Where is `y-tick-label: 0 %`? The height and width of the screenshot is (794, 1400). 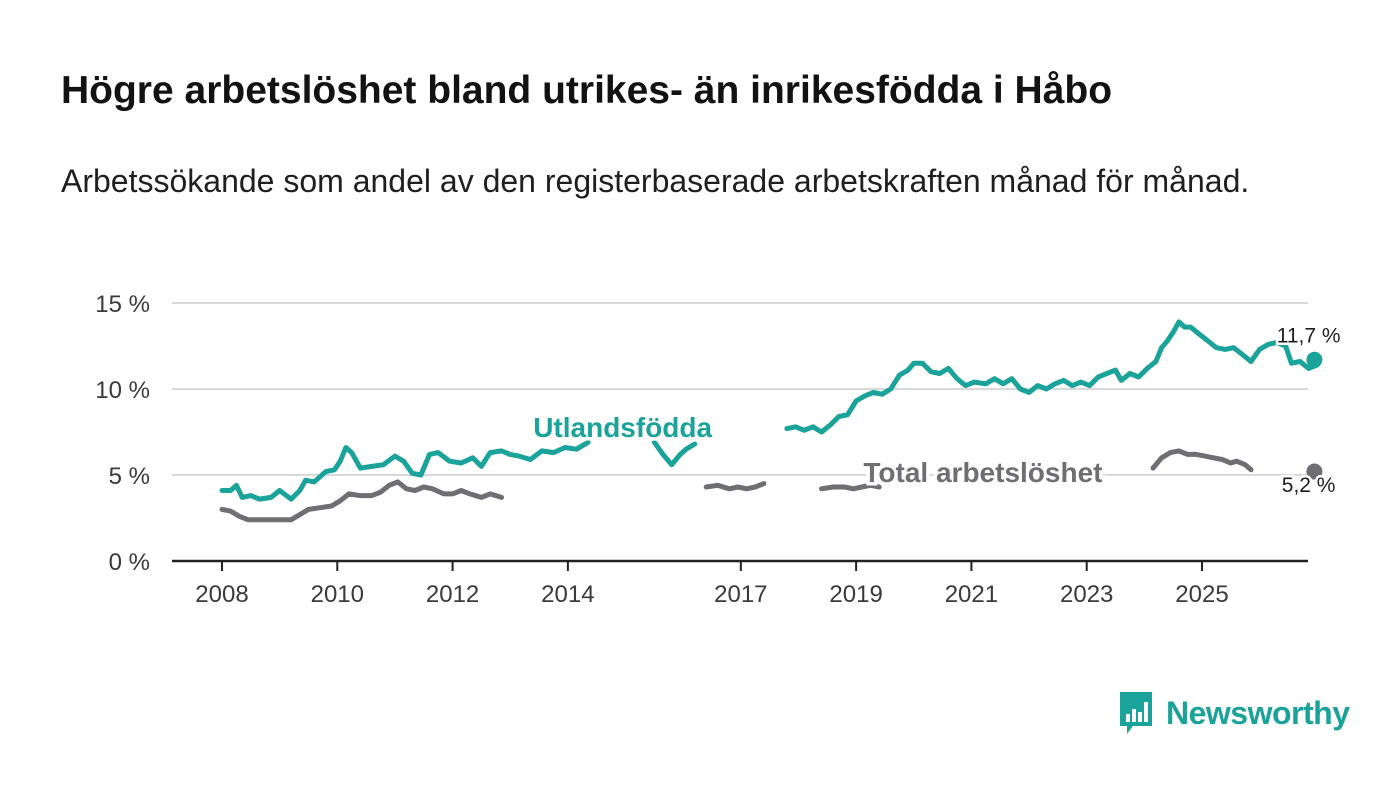
y-tick-label: 0 % is located at coordinates (129, 562).